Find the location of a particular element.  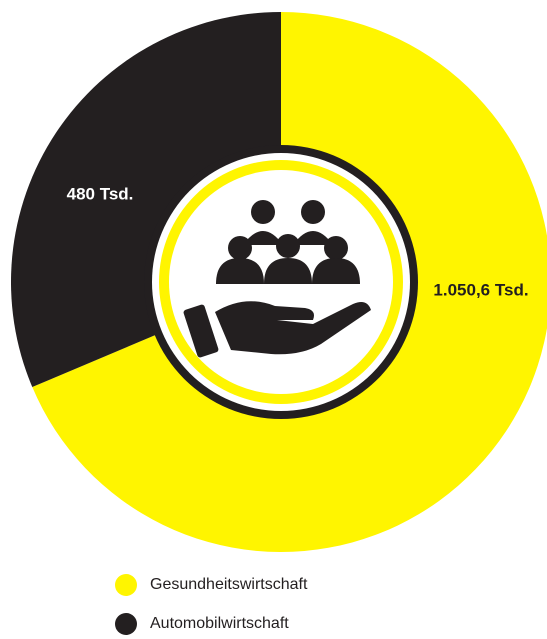

legend-label: Automobilwirtschaft is located at coordinates (219, 623).